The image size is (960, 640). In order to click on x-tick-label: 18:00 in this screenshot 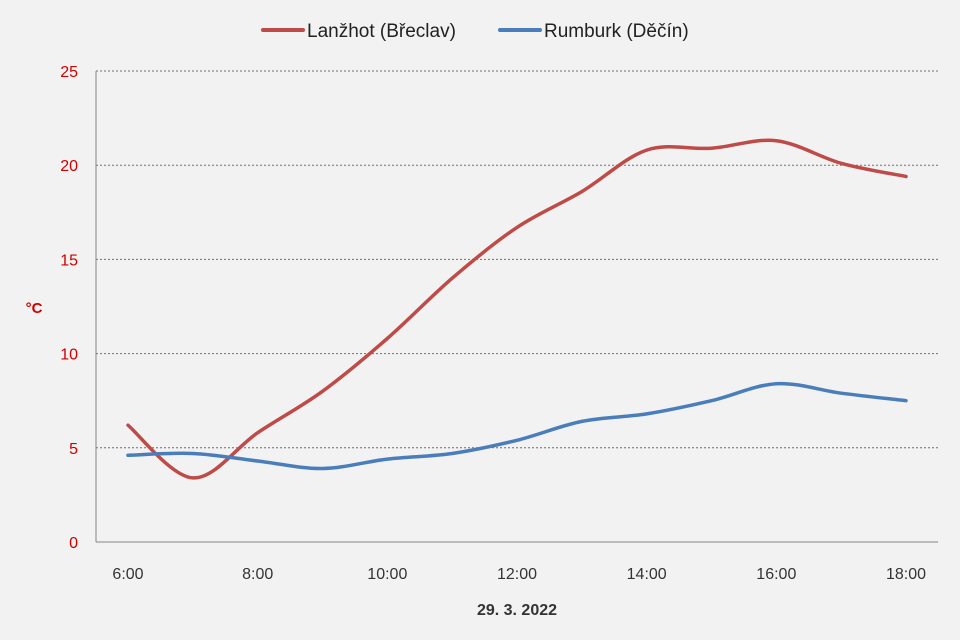, I will do `click(906, 574)`.